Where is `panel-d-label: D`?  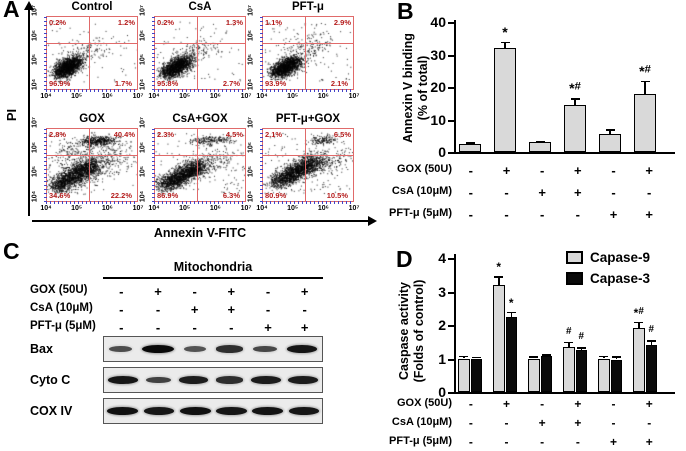
panel-d-label: D is located at coordinates (404, 259).